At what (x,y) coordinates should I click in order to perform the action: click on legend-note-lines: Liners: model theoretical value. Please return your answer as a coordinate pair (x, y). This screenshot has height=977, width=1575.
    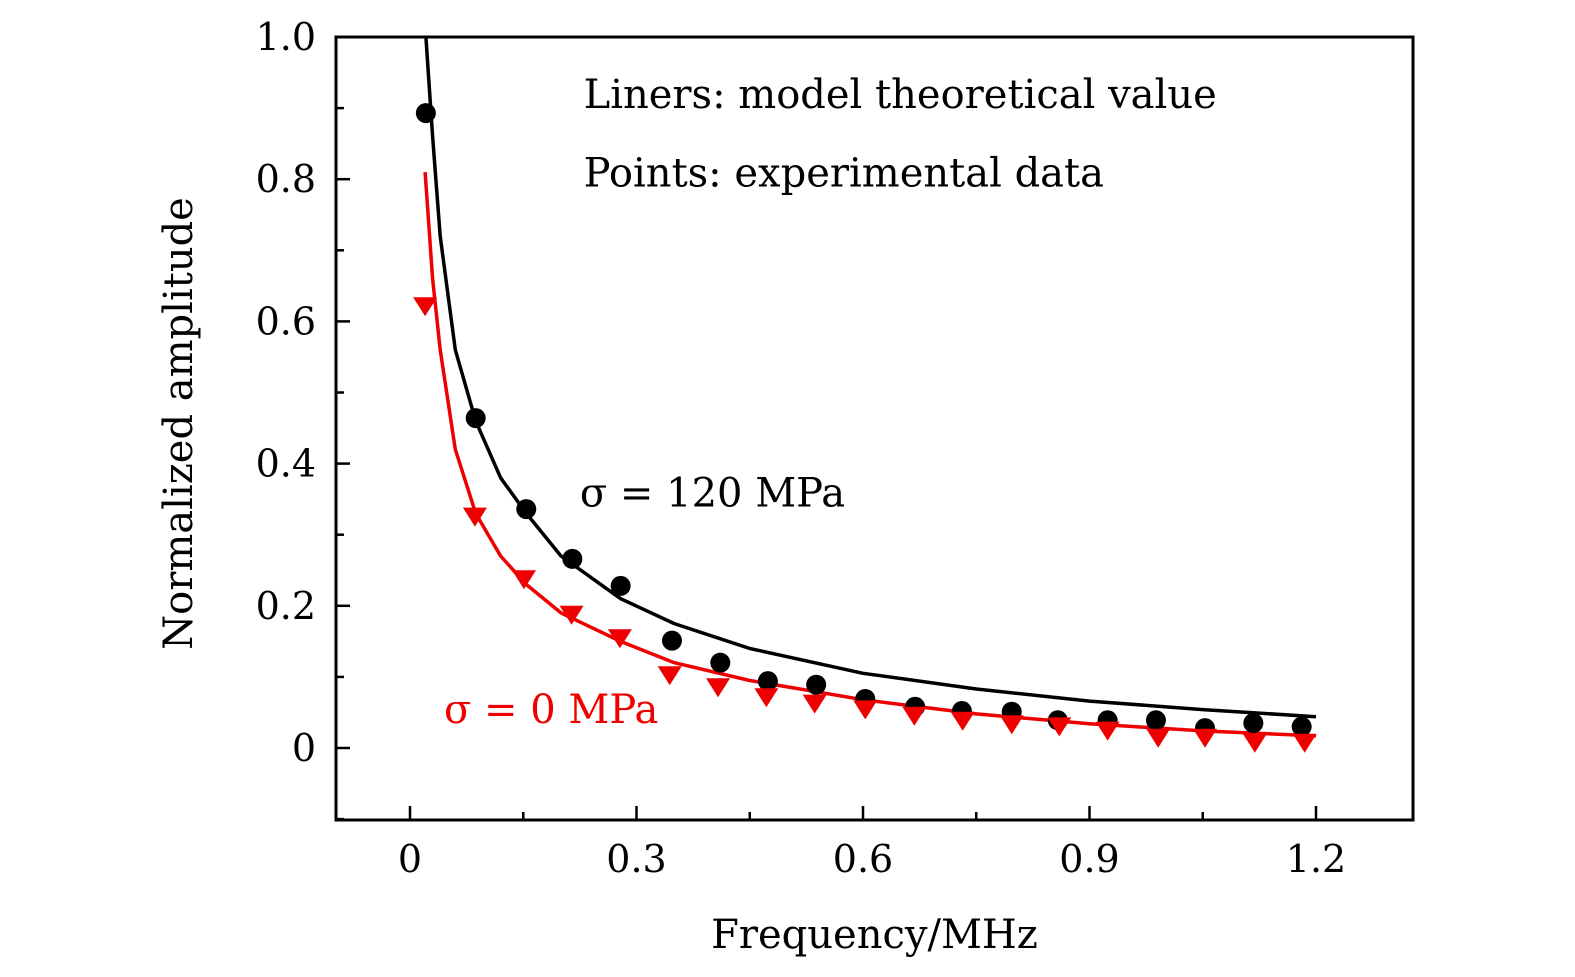
    Looking at the image, I should click on (900, 95).